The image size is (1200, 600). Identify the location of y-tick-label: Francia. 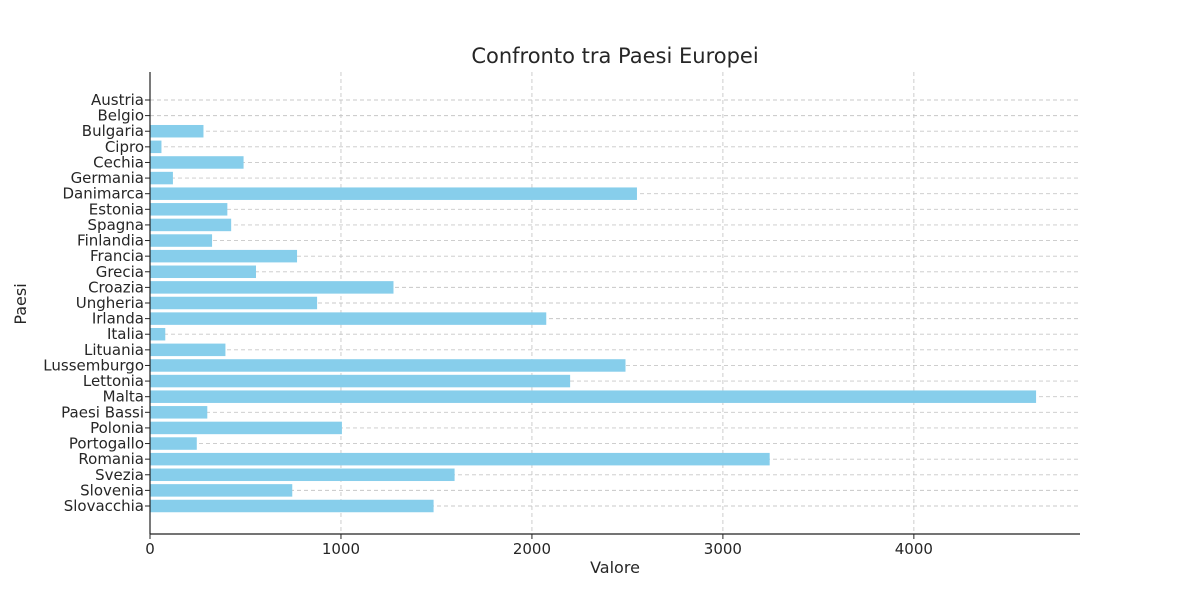
(117, 256).